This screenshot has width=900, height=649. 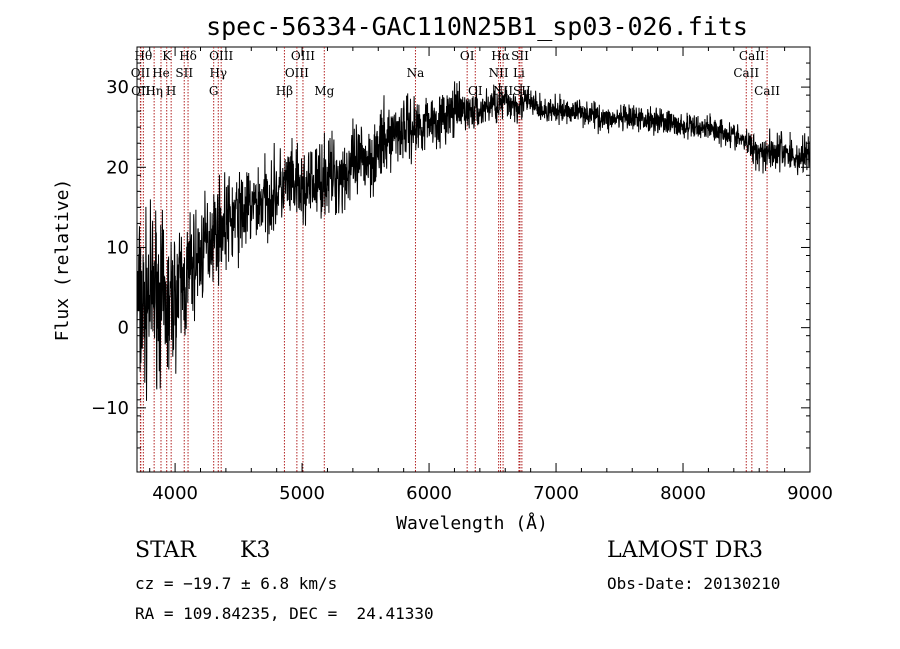 What do you see at coordinates (214, 91) in the screenshot?
I see `spectral-line-label: G` at bounding box center [214, 91].